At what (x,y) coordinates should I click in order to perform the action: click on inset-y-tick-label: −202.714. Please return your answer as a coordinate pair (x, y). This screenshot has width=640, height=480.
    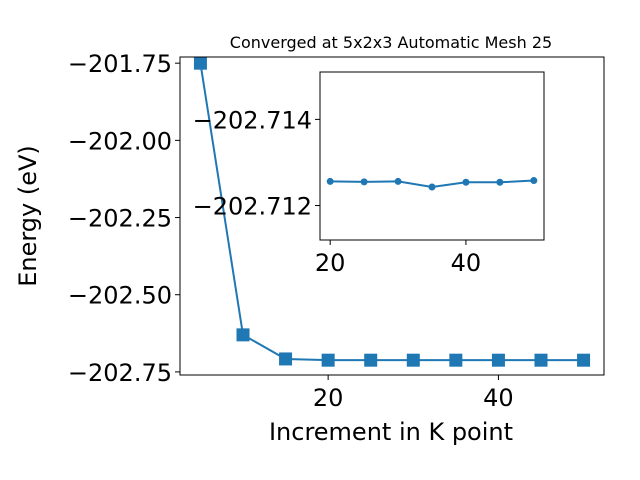
    Looking at the image, I should click on (252, 120).